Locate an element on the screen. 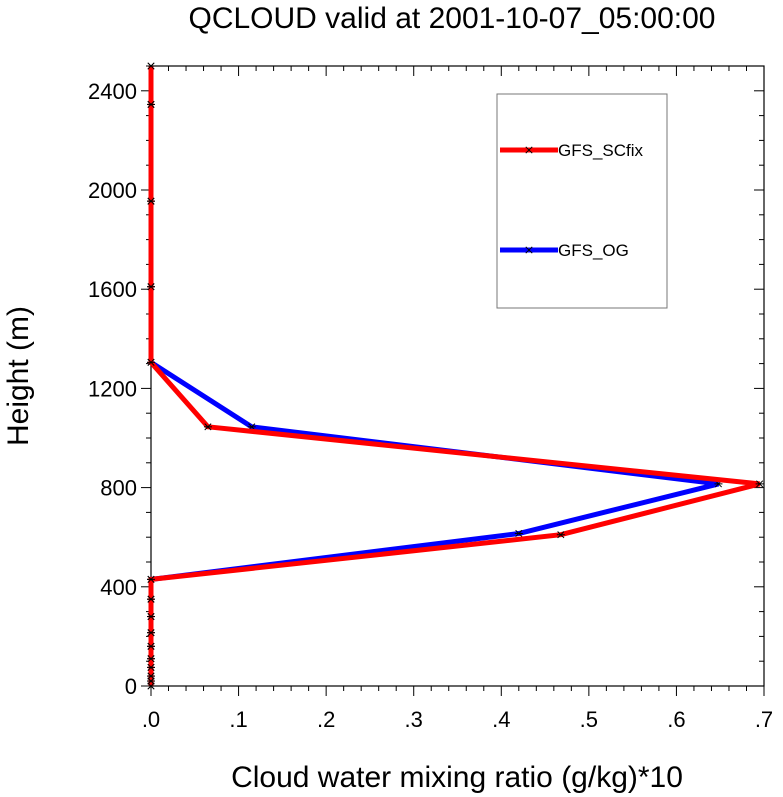 Image resolution: width=783 pixels, height=797 pixels. y-tick-labels: 0 400 800 1200 1600 2000 2400 is located at coordinates (112, 389).